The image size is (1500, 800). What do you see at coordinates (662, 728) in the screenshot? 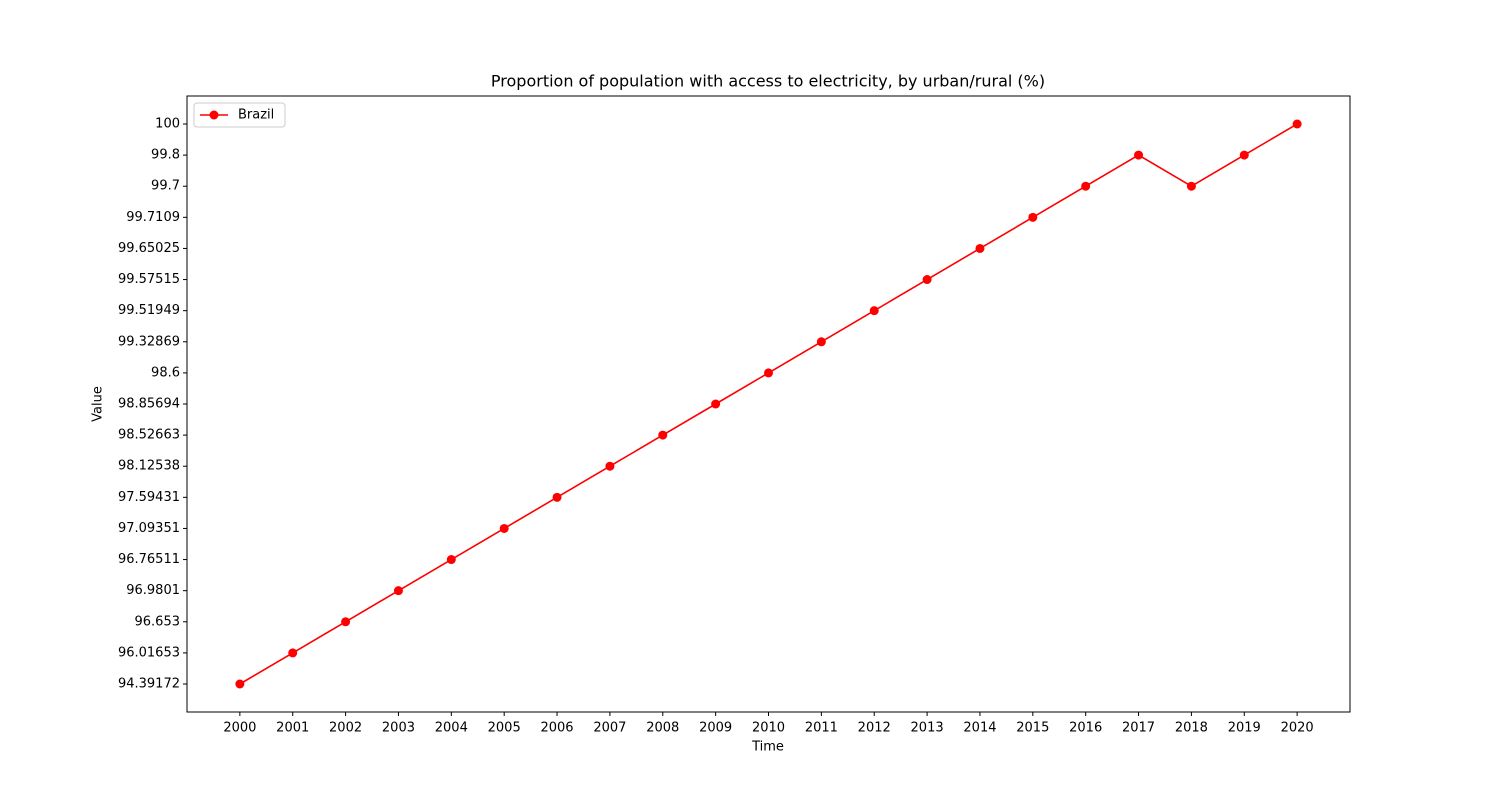
I see `x-tick-label: 2008` at bounding box center [662, 728].